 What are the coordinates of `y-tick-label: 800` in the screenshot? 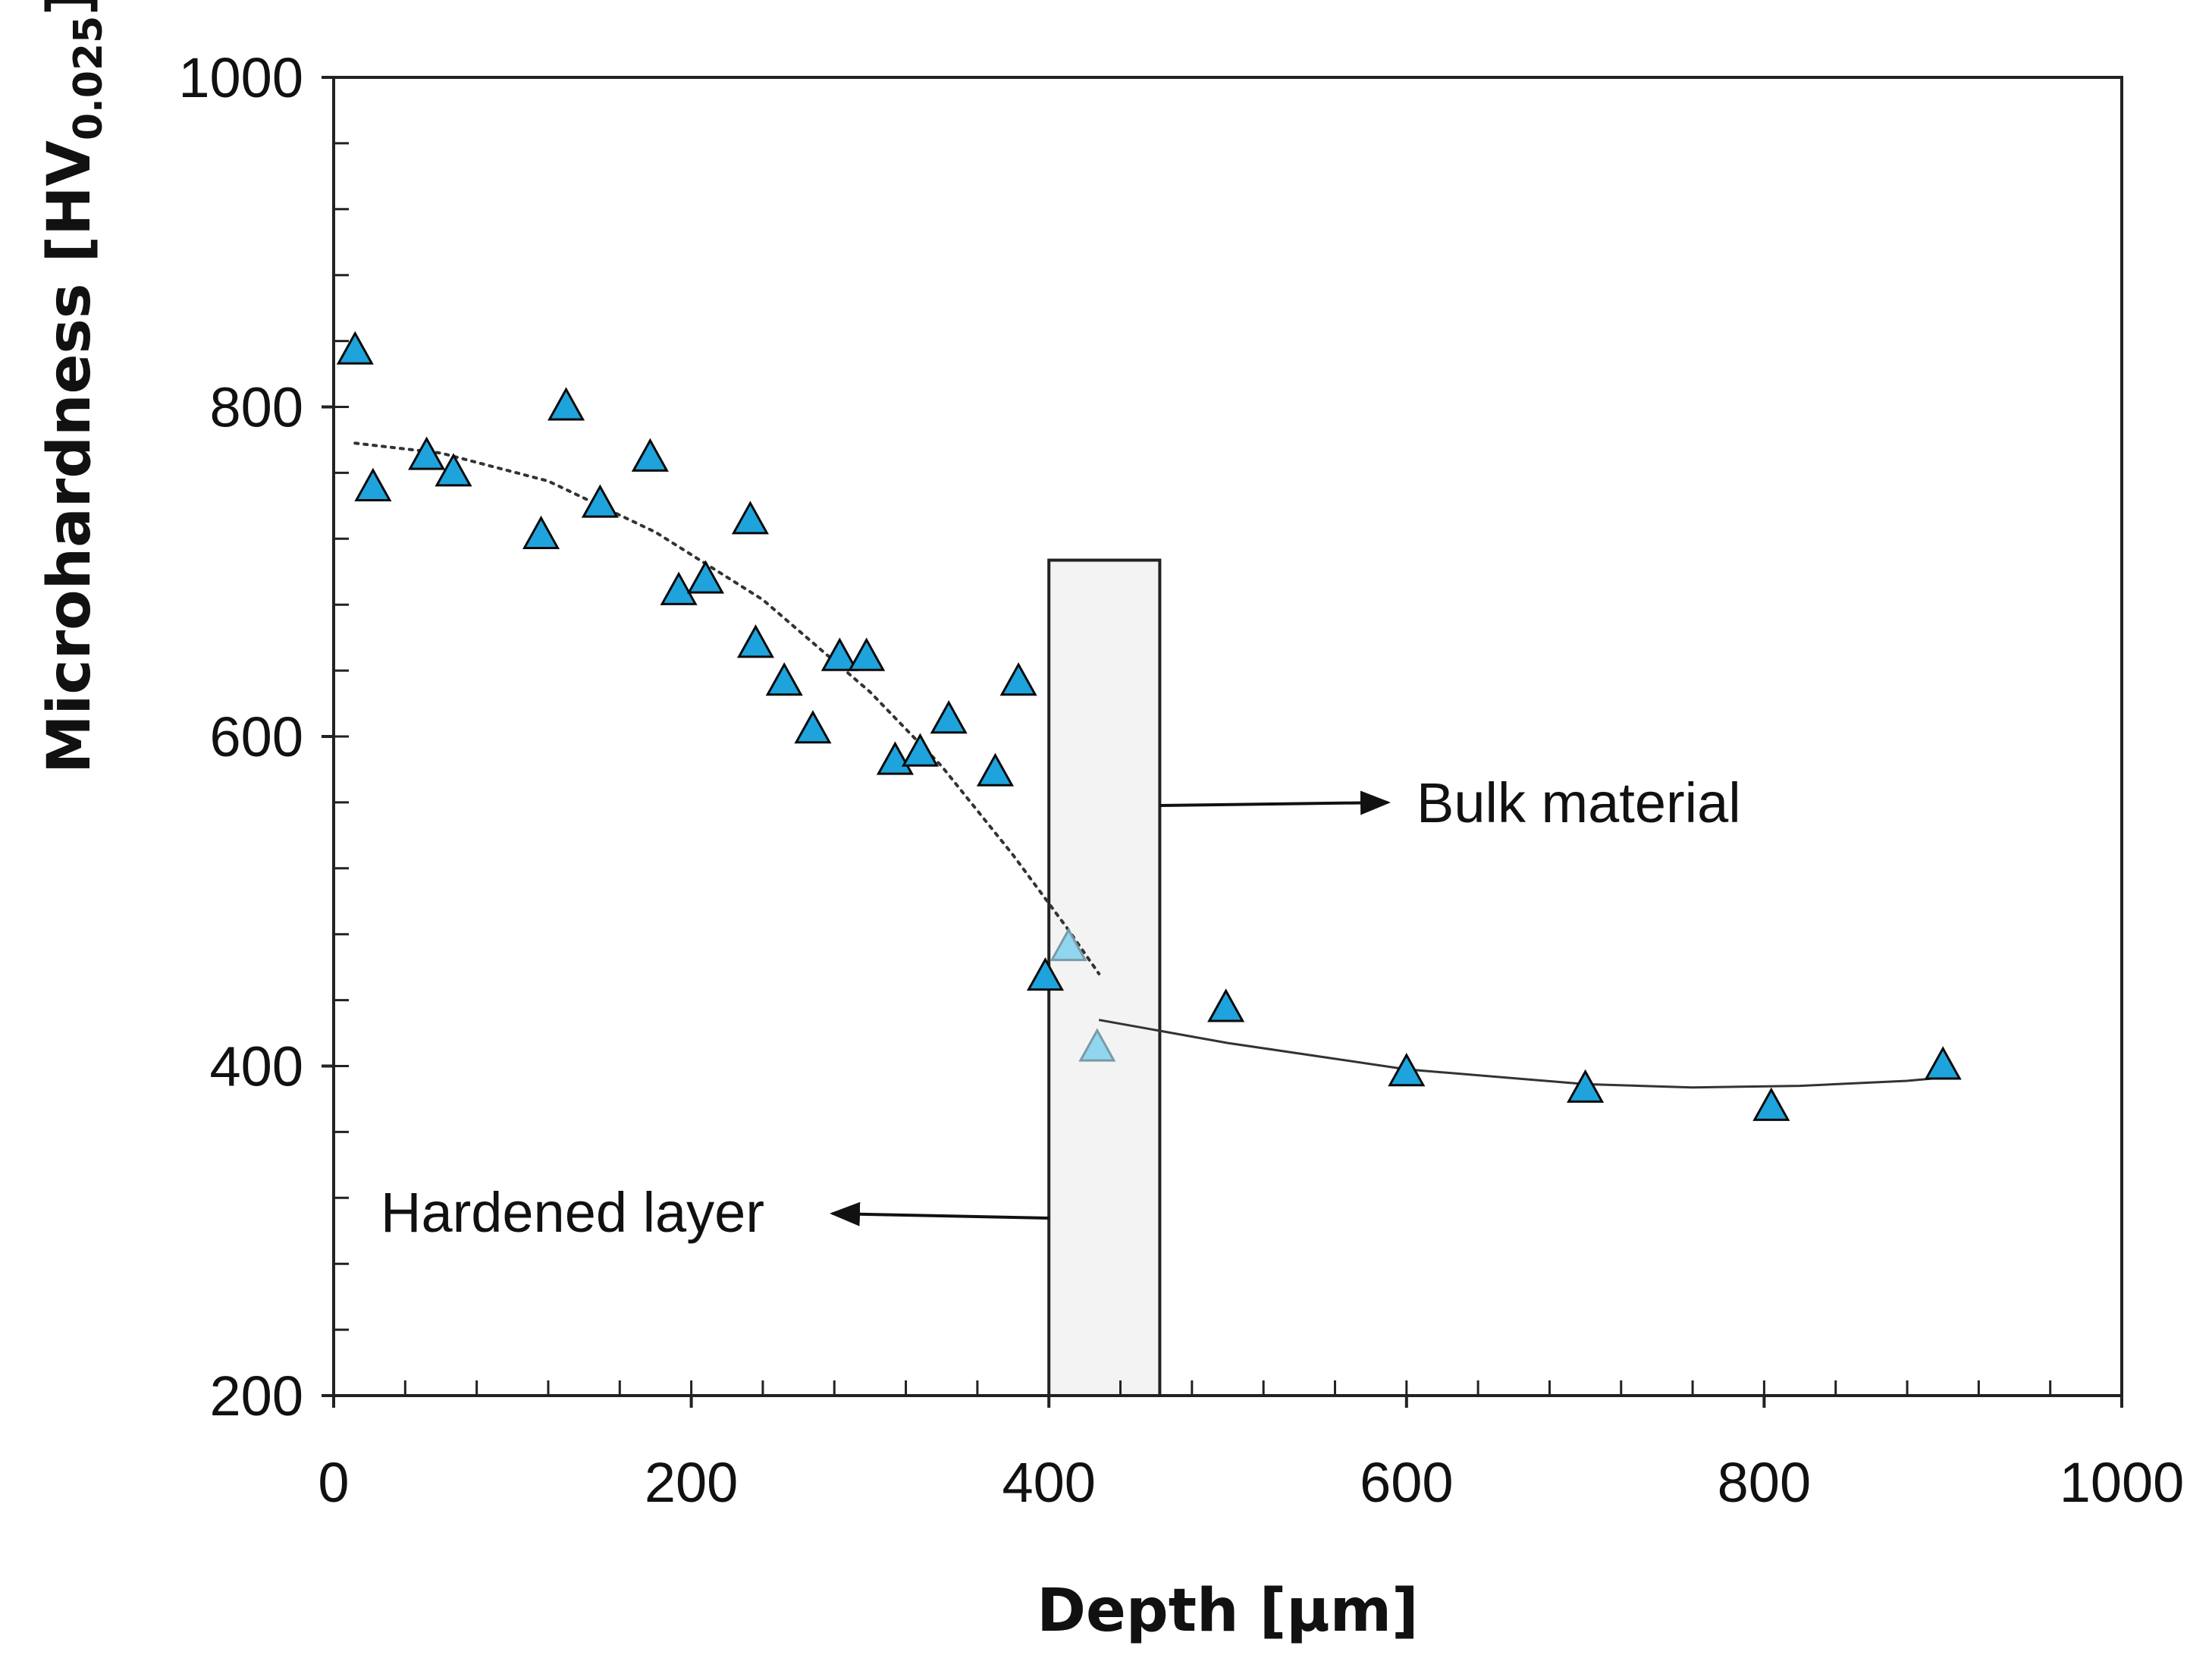 It's located at (256, 407).